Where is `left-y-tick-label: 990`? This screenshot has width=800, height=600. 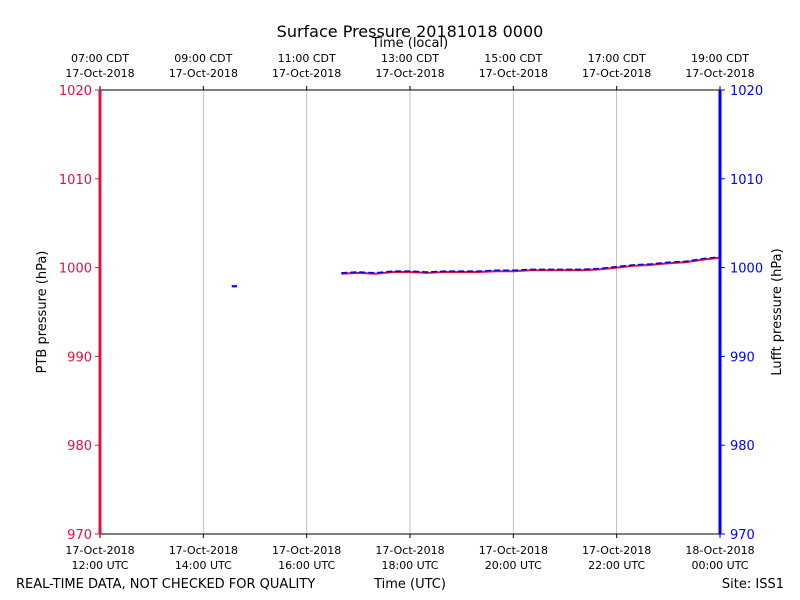 left-y-tick-label: 990 is located at coordinates (79, 357).